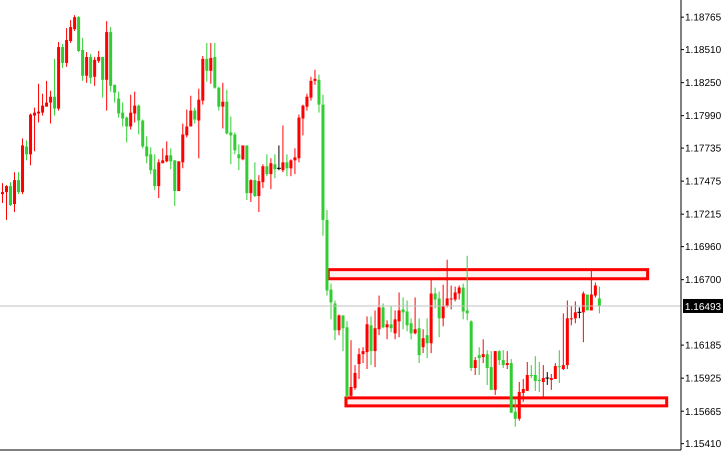 Image resolution: width=724 pixels, height=452 pixels. What do you see at coordinates (703, 307) in the screenshot?
I see `ref-line-label: 1.16493` at bounding box center [703, 307].